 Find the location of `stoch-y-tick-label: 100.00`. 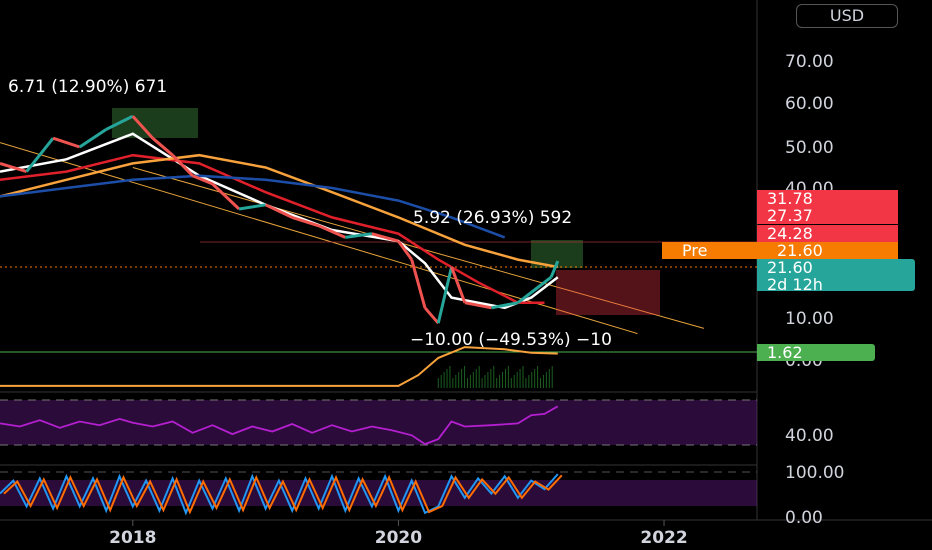

stoch-y-tick-label: 100.00 is located at coordinates (814, 473).